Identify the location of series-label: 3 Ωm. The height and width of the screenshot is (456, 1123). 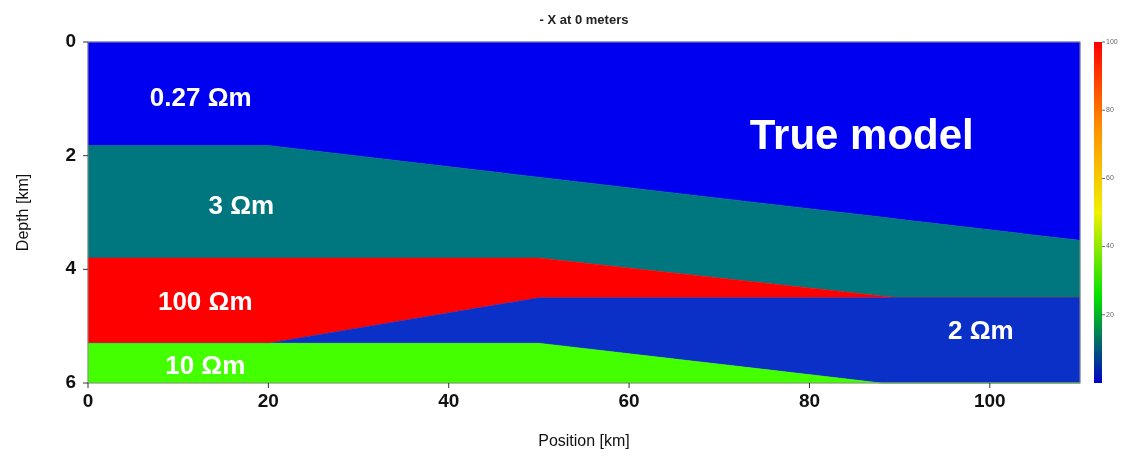
(241, 204).